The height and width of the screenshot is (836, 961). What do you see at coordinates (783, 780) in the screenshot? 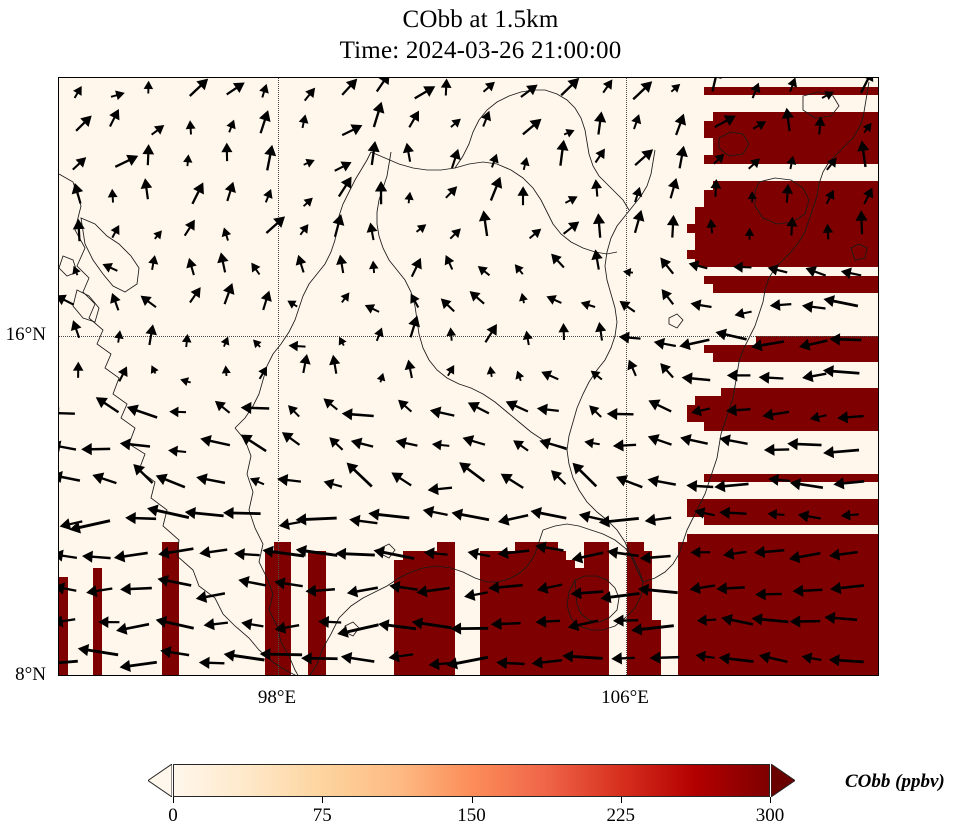
I see `colorbar-extend-max-arrow` at bounding box center [783, 780].